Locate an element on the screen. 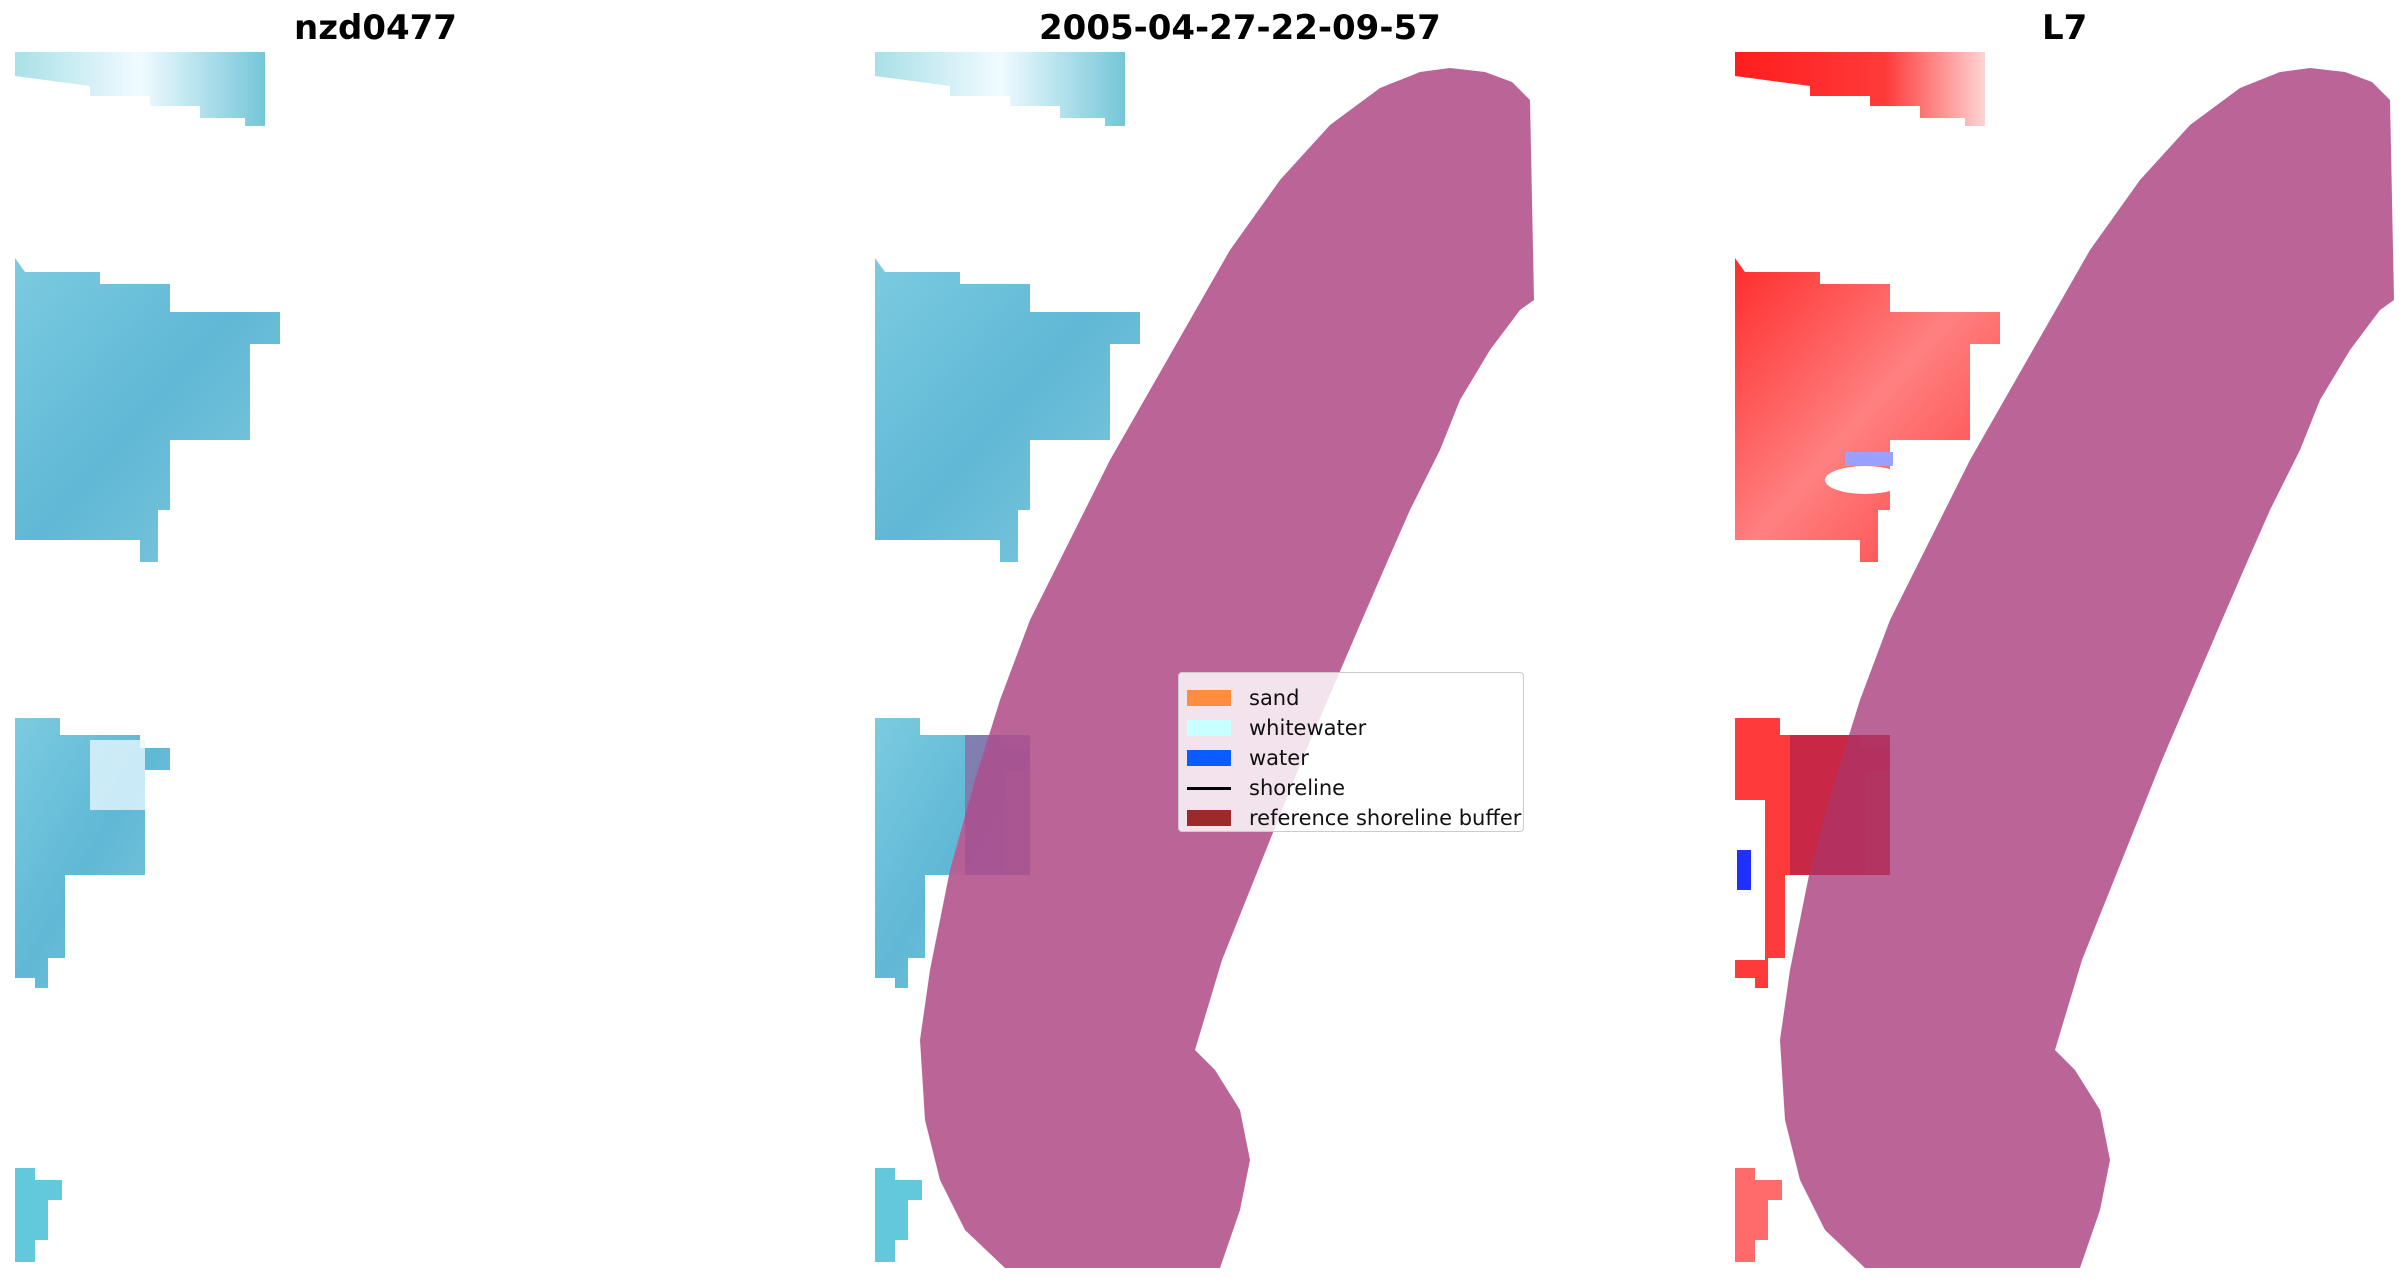 The height and width of the screenshot is (1283, 2403). whitewater-swatch is located at coordinates (1209, 728).